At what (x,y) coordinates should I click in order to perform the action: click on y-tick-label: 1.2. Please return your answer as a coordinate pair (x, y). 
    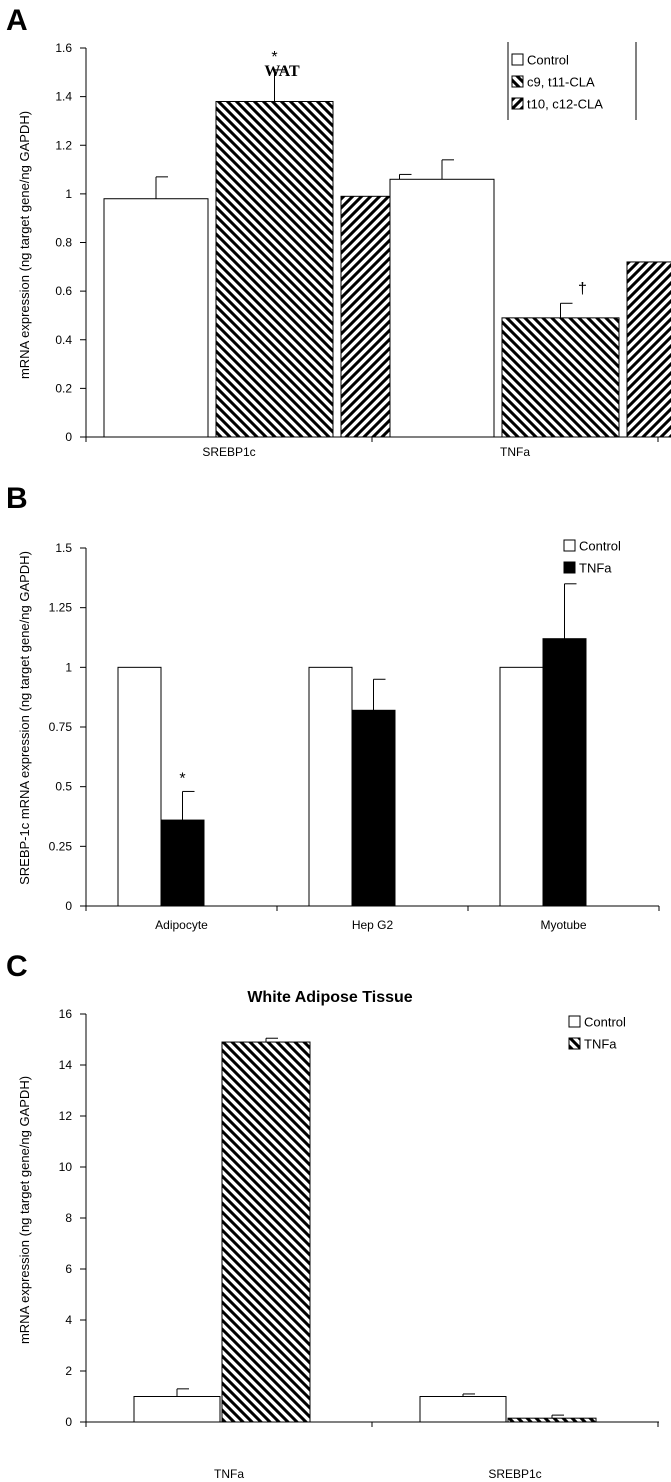
    Looking at the image, I should click on (63, 145).